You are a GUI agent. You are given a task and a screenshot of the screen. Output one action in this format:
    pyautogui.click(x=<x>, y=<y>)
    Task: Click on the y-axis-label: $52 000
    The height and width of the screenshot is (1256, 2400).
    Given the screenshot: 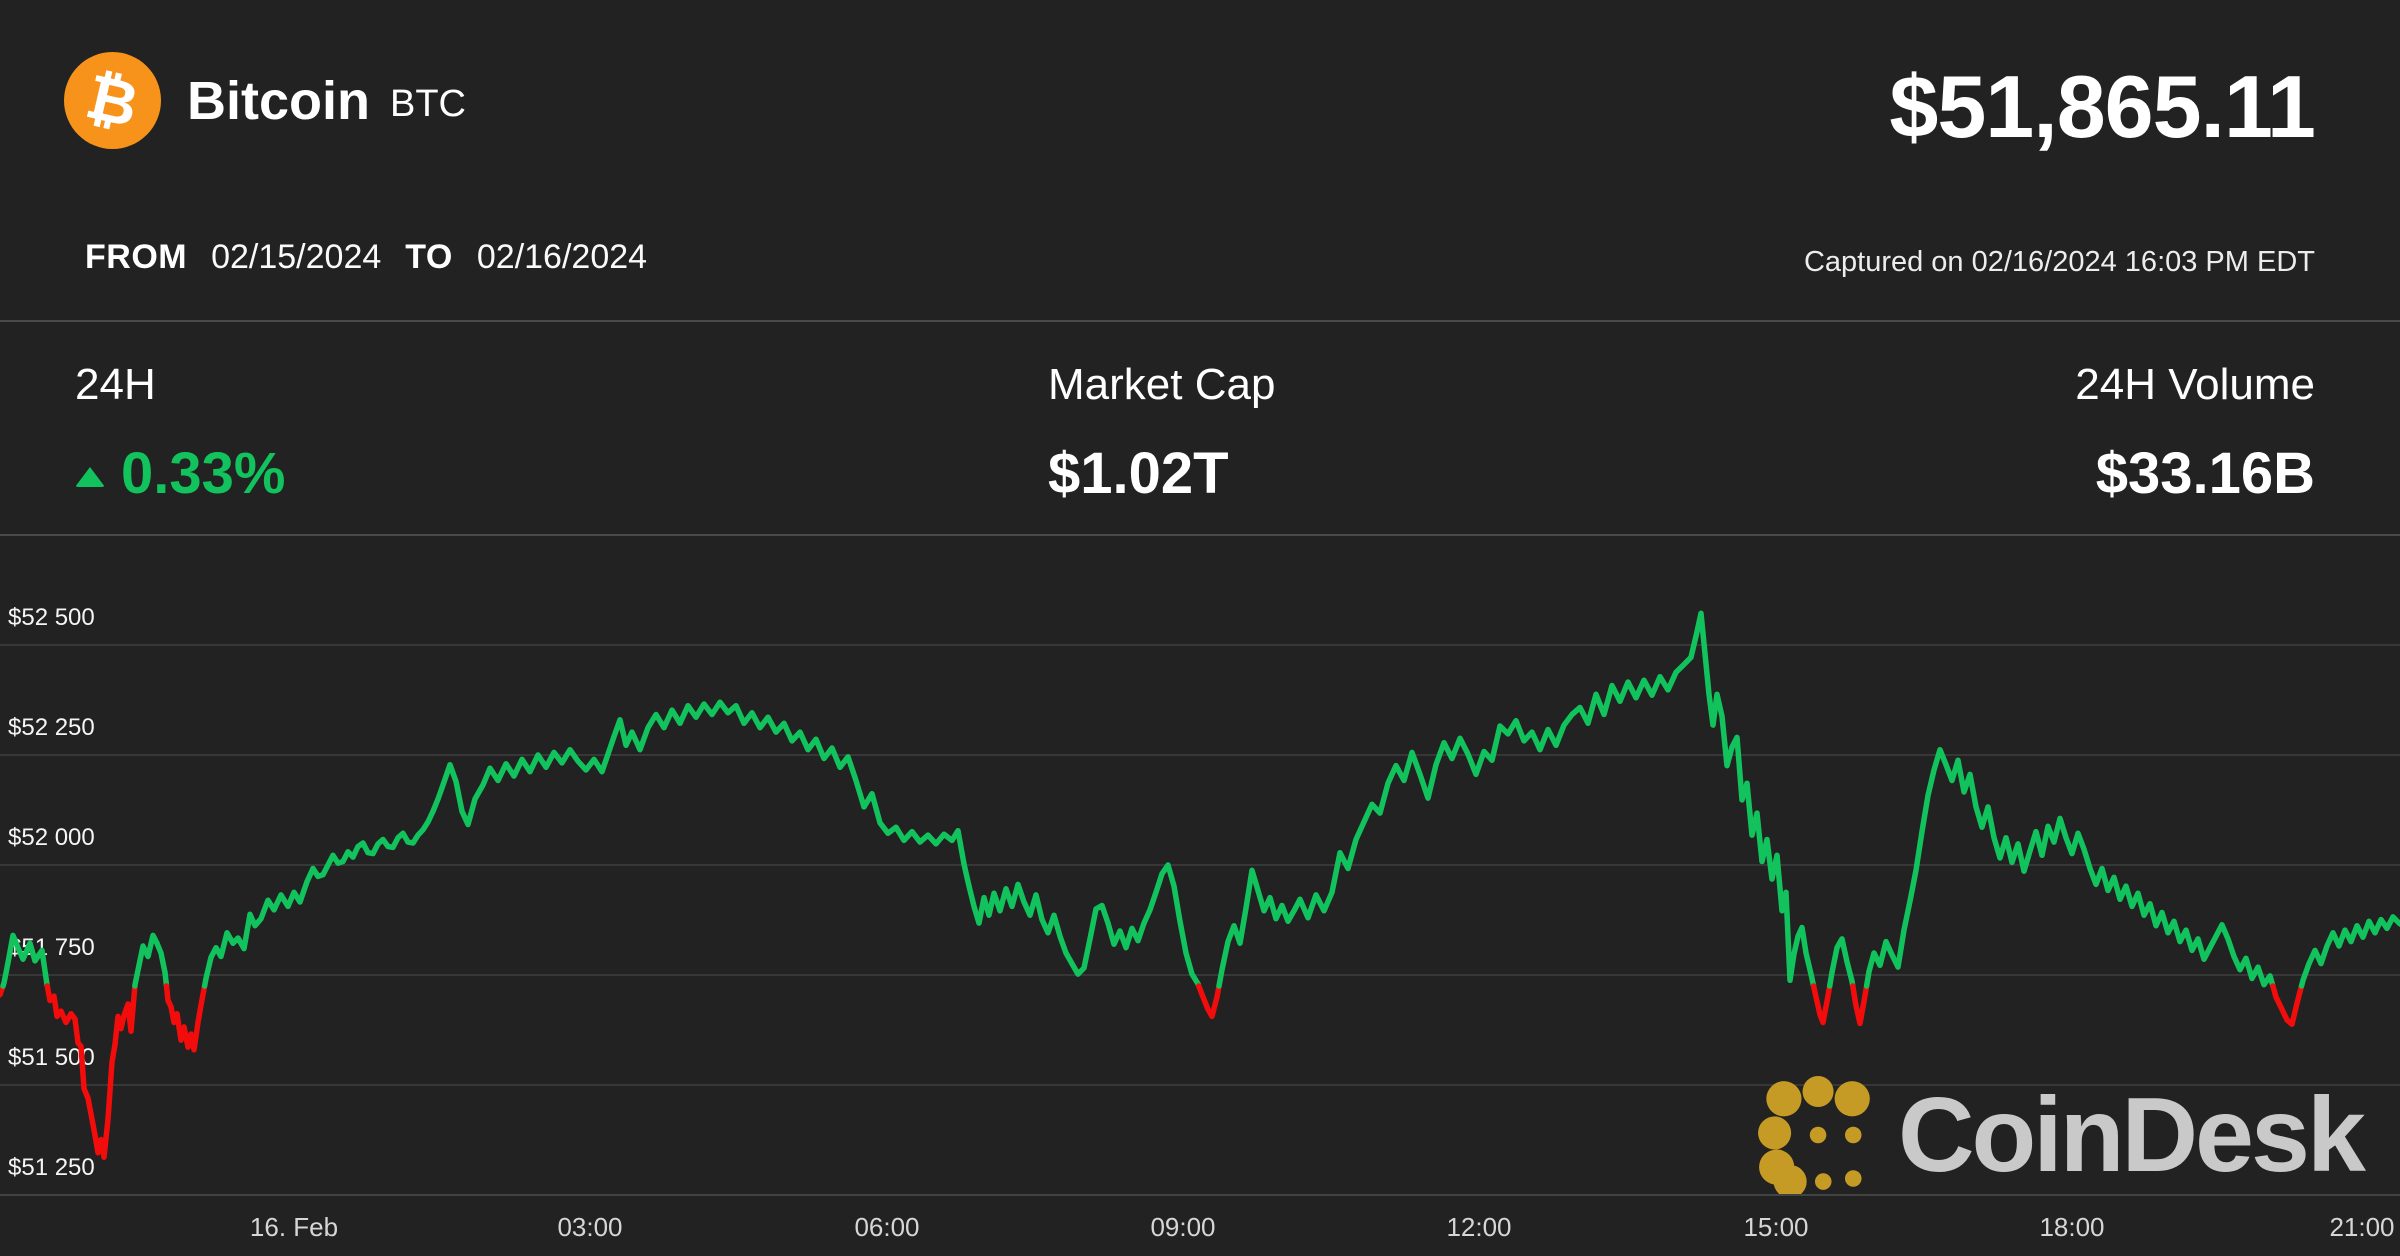 What is the action you would take?
    pyautogui.click(x=51, y=837)
    